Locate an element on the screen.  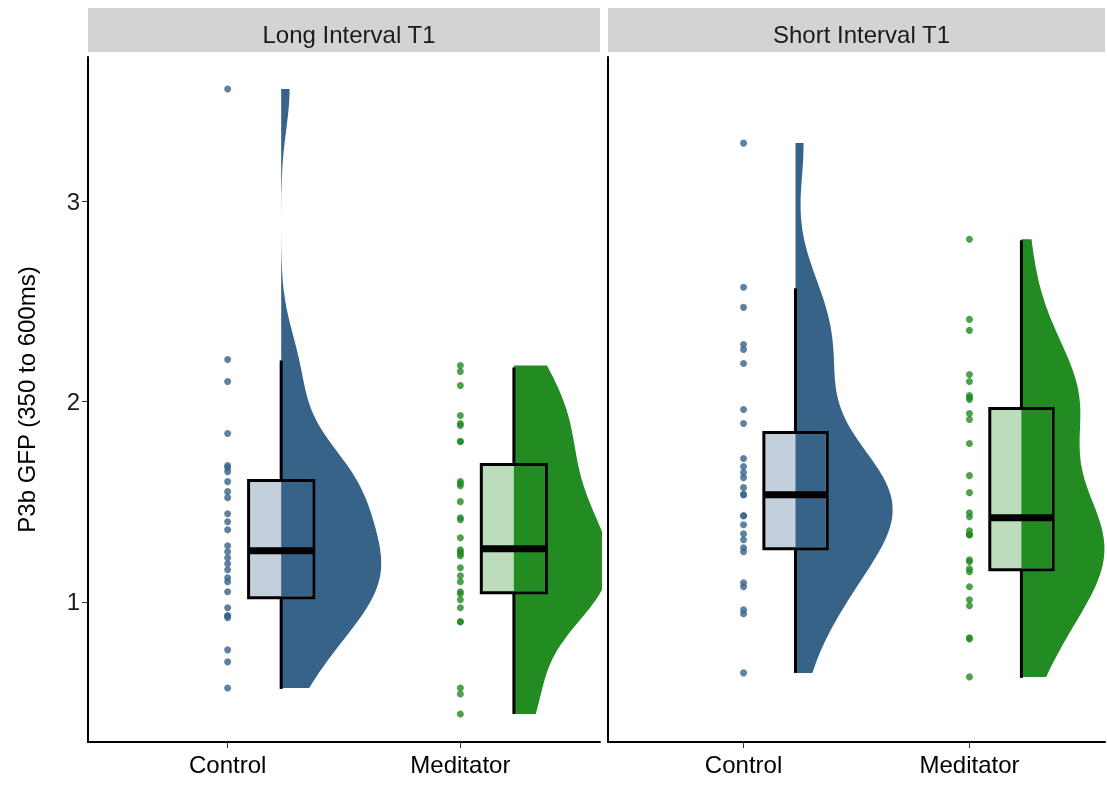
chart-title: Short Interval T1 is located at coordinates (861, 34).